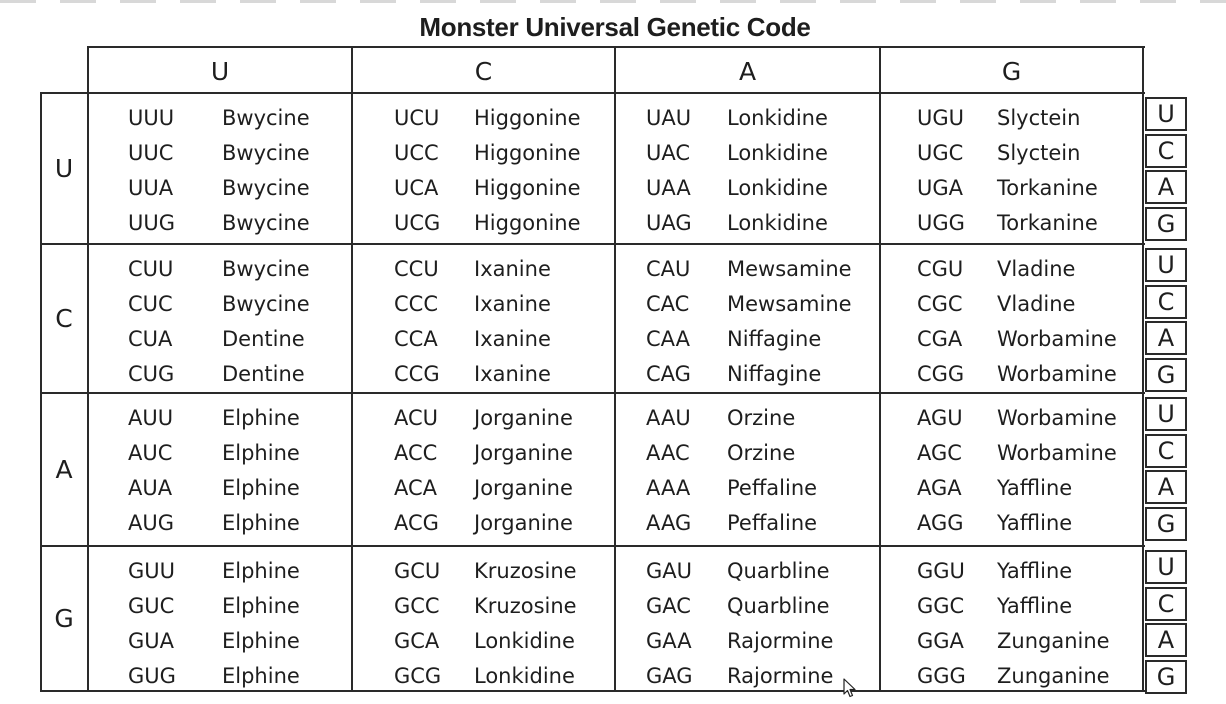 Image resolution: width=1226 pixels, height=704 pixels. Describe the element at coordinates (668, 269) in the screenshot. I see `codon-cau: CAU` at that location.